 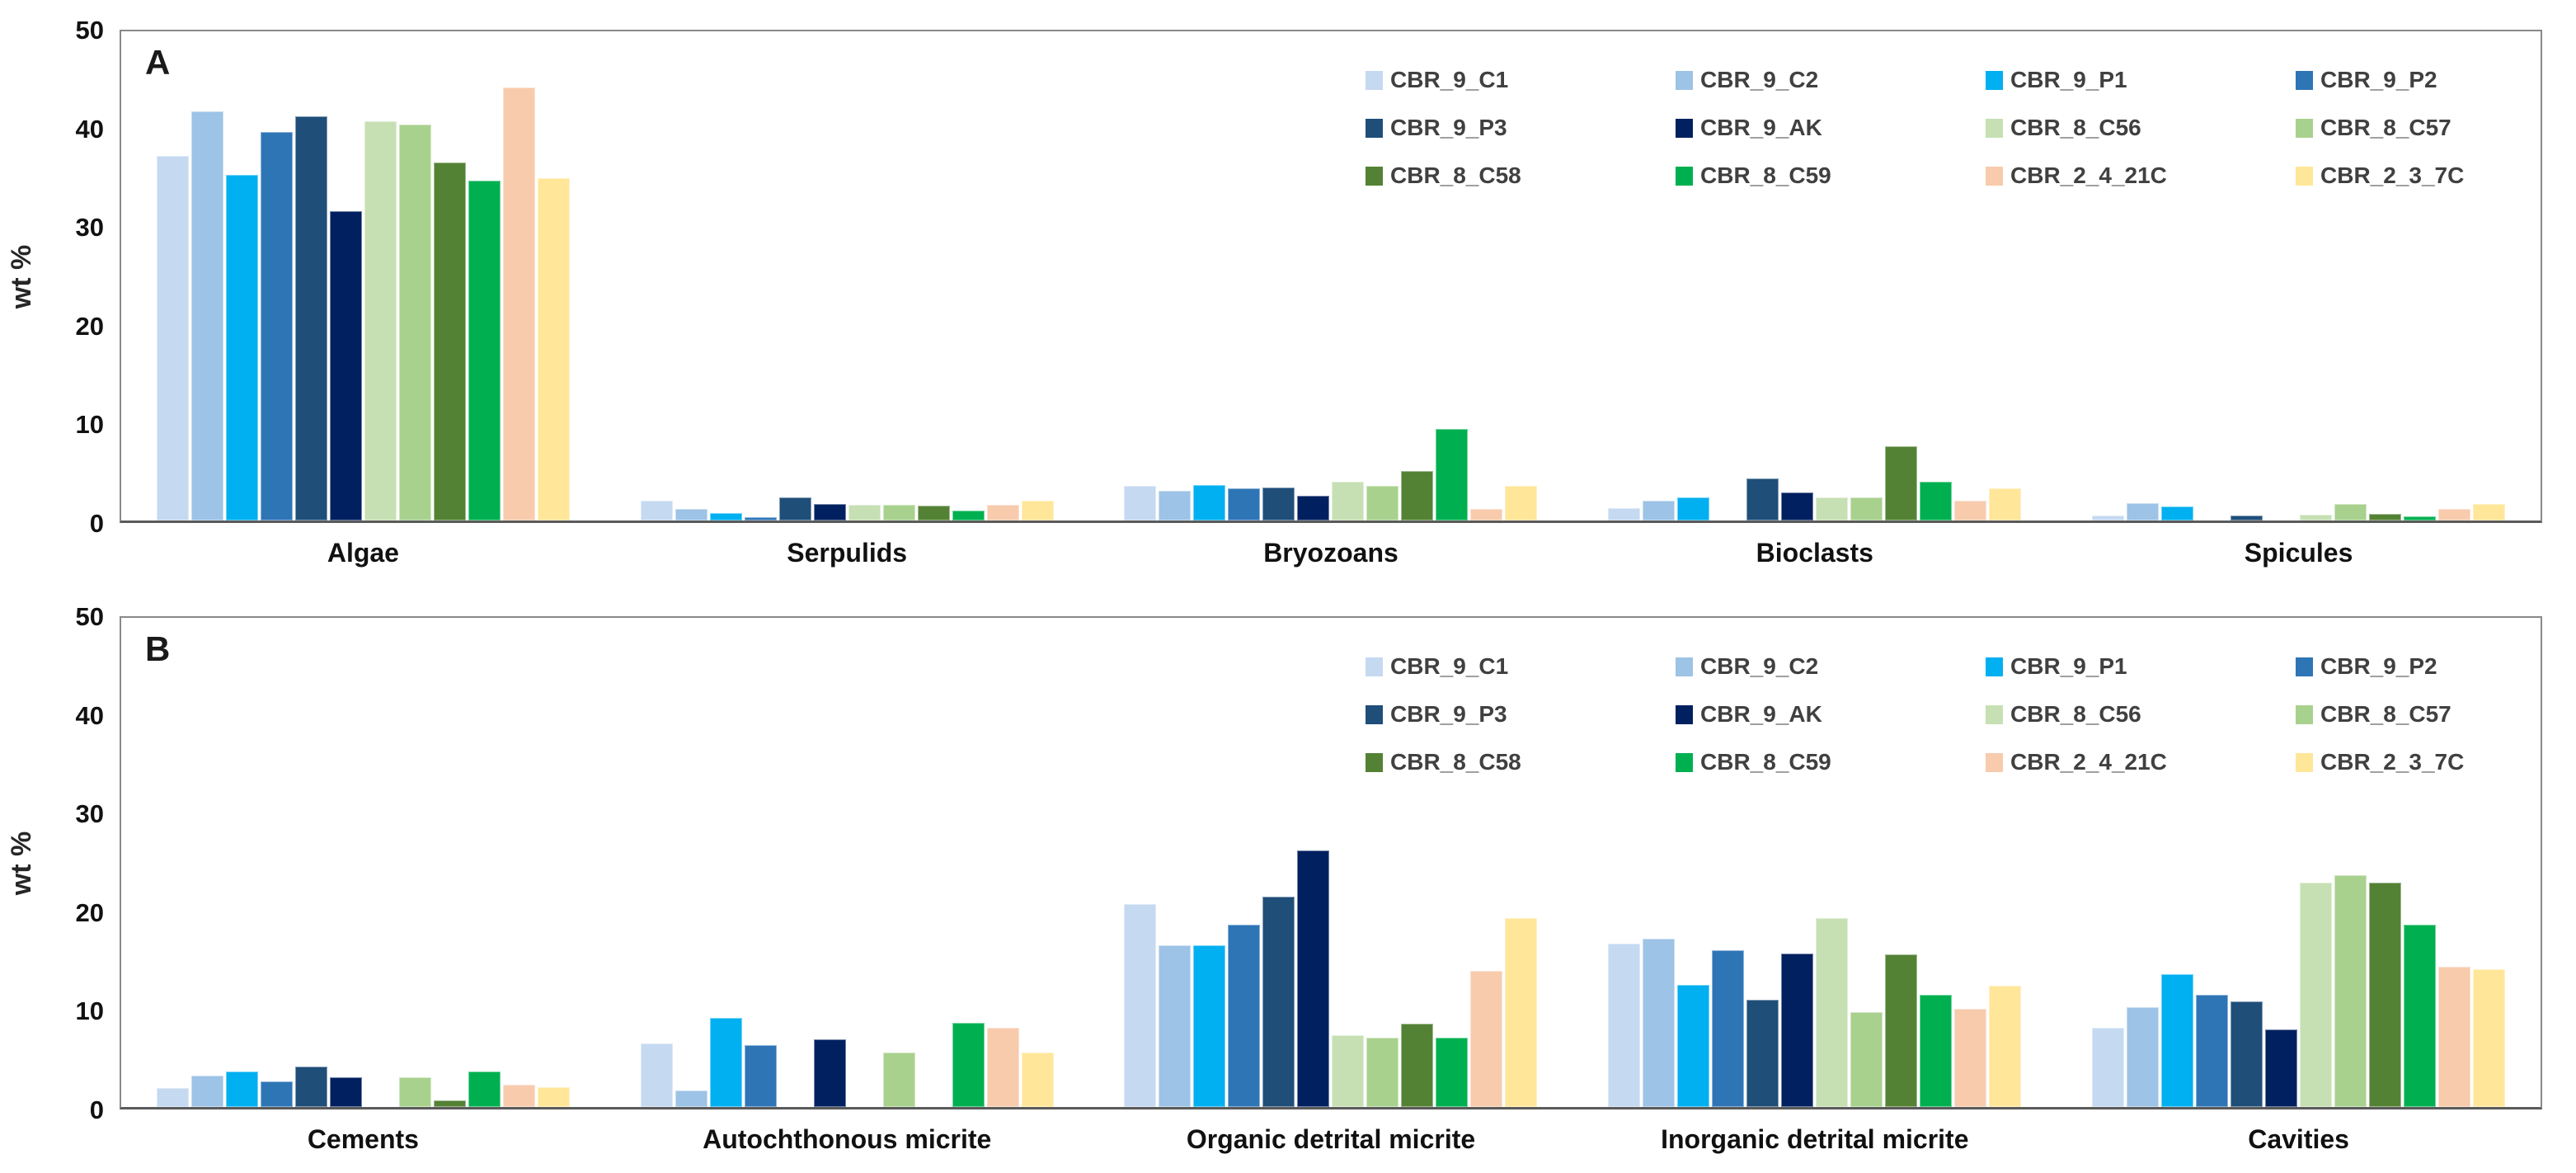 What do you see at coordinates (2411, 80) in the screenshot?
I see `legend-item-cbr_9_p2: CBR_9_P2` at bounding box center [2411, 80].